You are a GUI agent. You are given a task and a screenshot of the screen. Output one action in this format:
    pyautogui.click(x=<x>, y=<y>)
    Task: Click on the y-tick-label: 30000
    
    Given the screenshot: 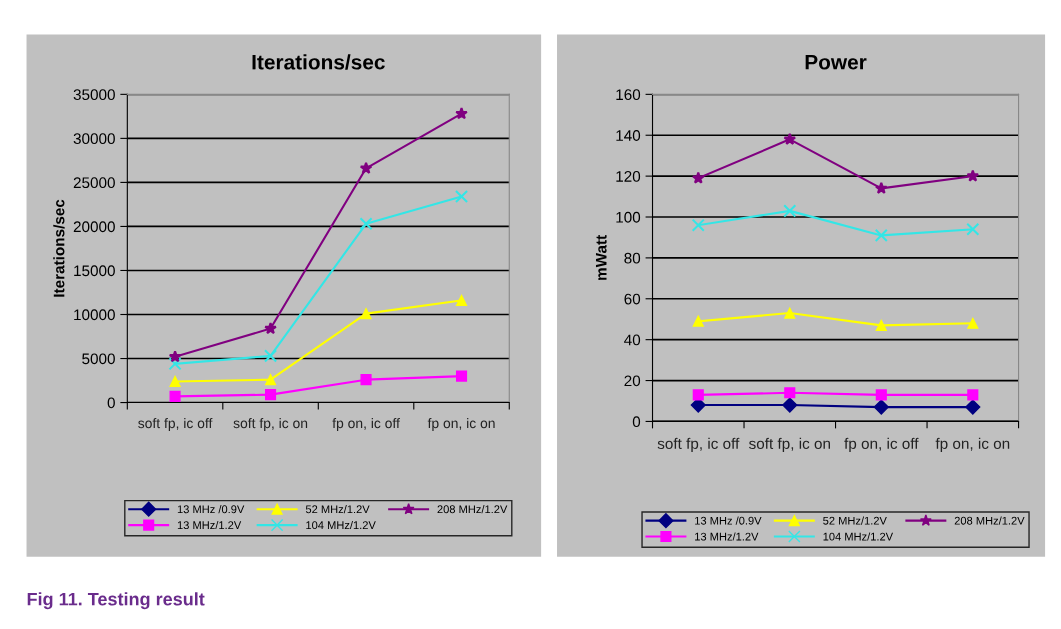 What is the action you would take?
    pyautogui.click(x=94, y=139)
    